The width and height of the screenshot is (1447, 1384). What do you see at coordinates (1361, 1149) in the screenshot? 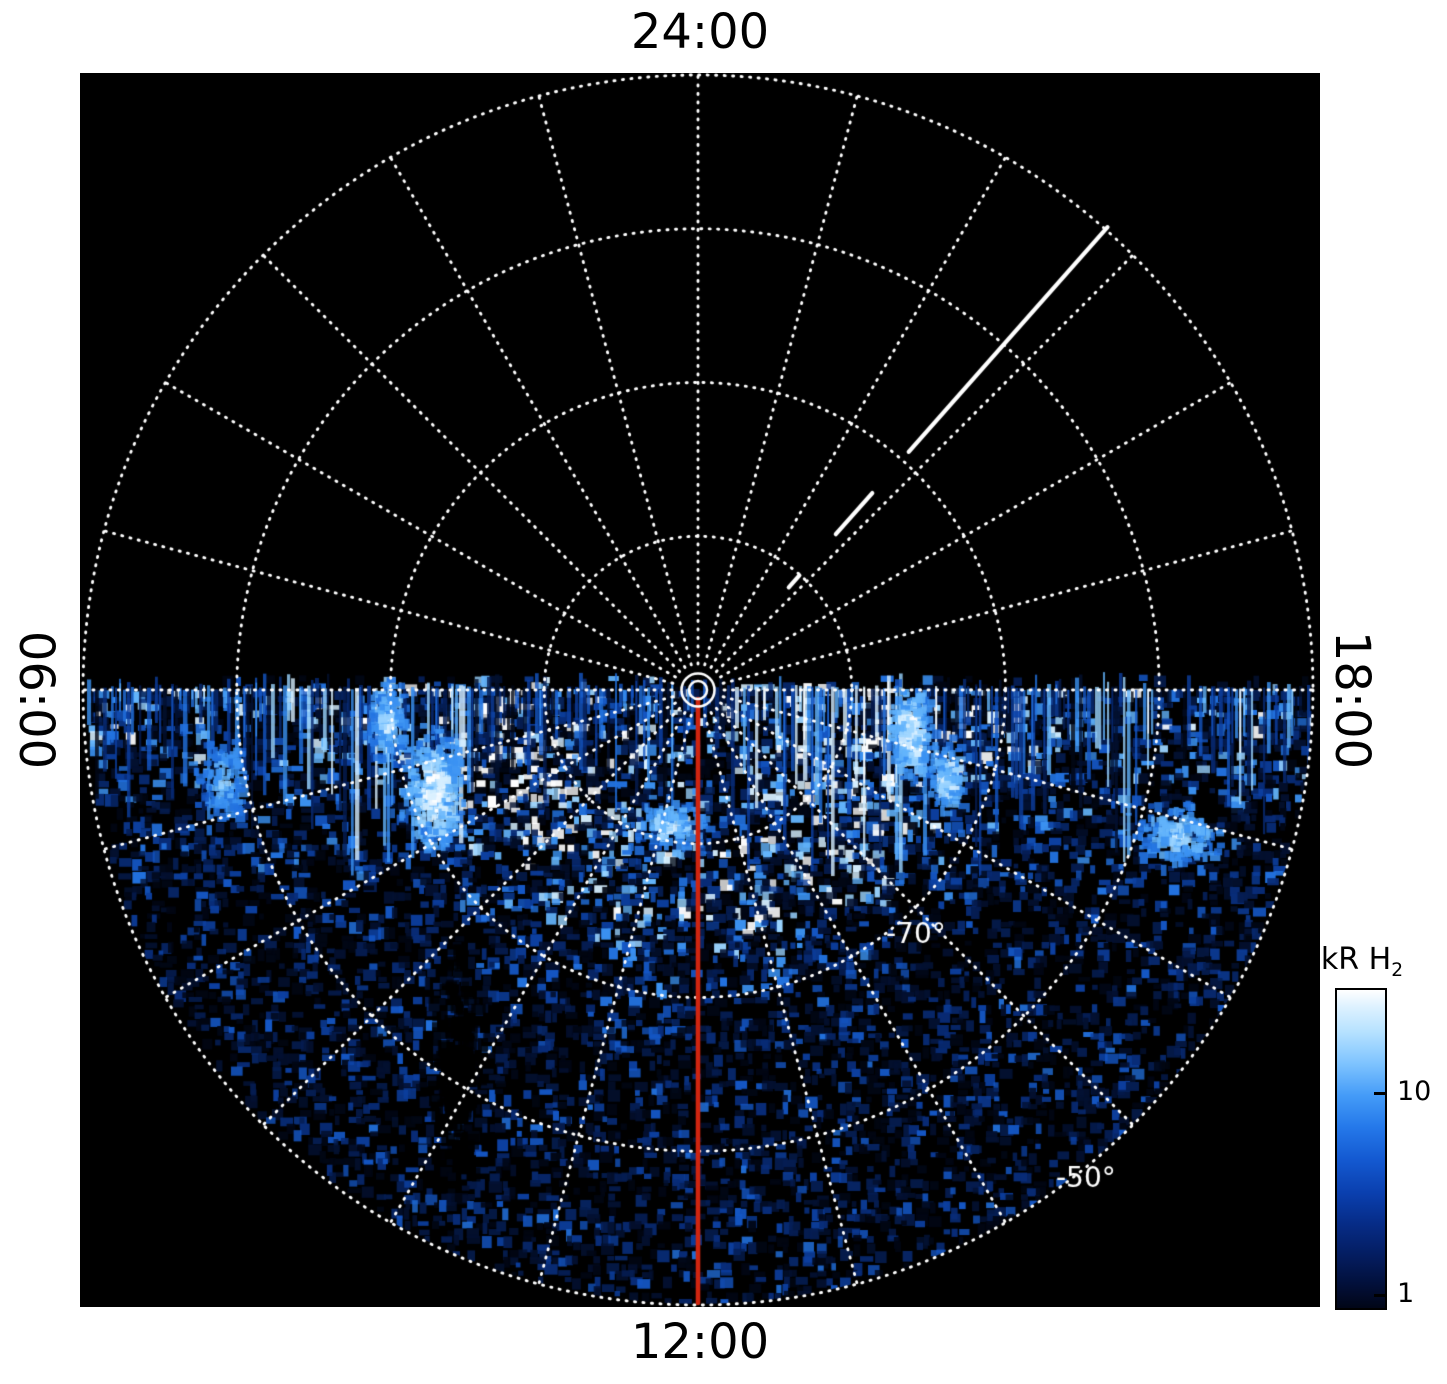
I see `colorbar-gradient` at bounding box center [1361, 1149].